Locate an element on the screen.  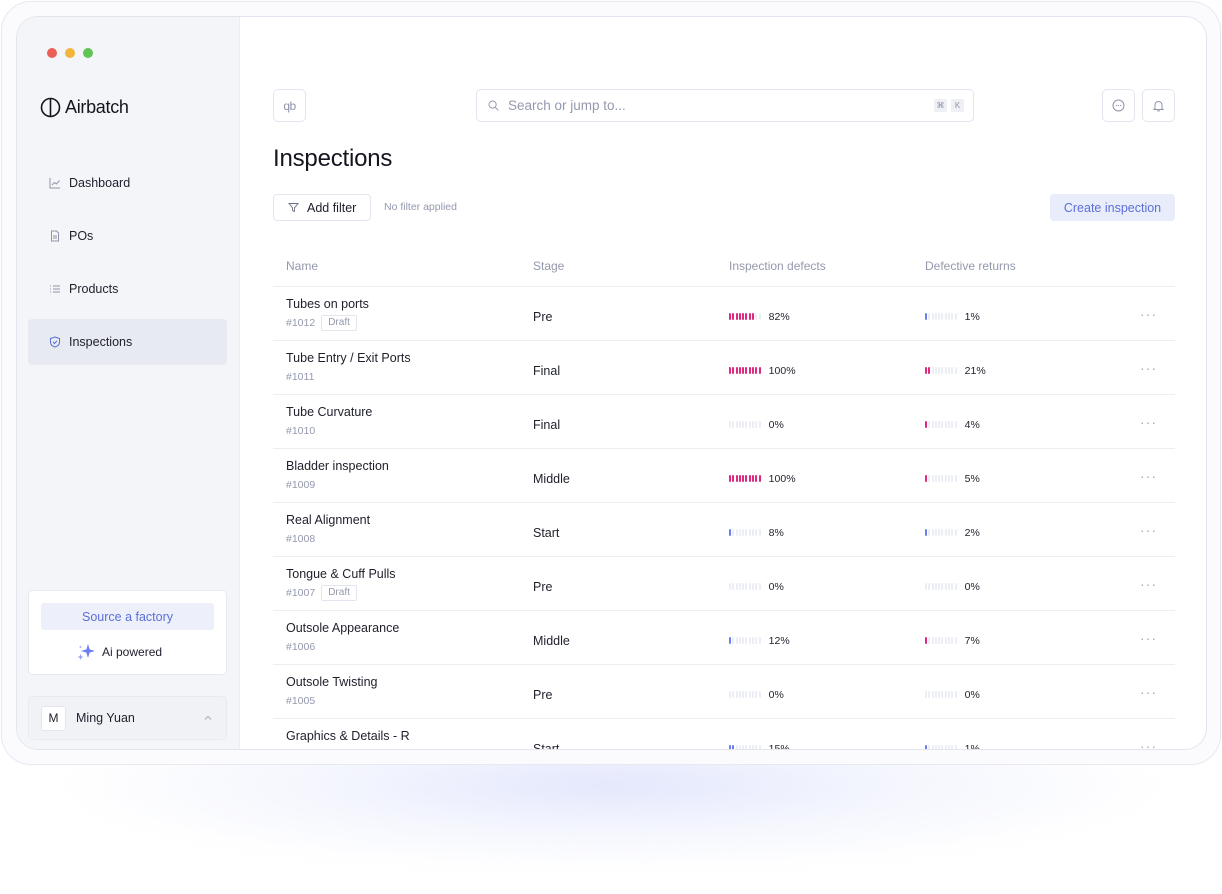
column-header-defective-returns: Defective returns is located at coordinates (970, 266).